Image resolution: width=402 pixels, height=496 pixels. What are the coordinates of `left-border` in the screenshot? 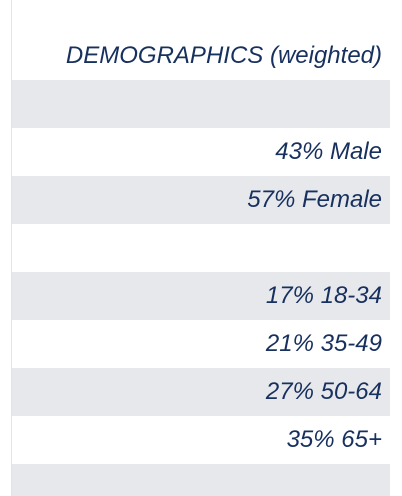 It's located at (11, 248).